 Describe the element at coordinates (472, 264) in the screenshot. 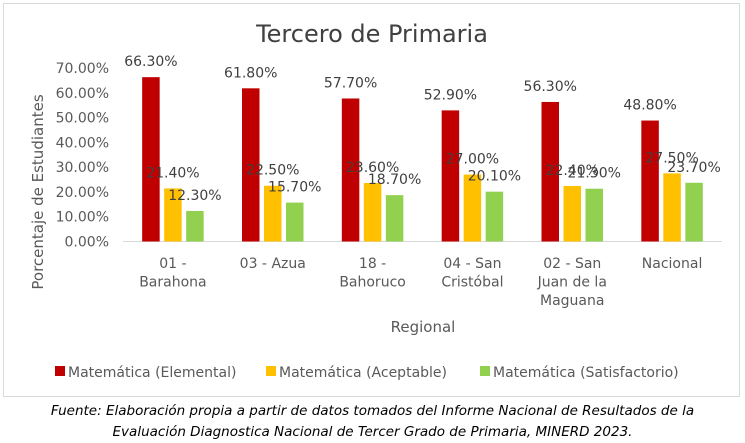

I see `x-category-label: 04 - San` at that location.